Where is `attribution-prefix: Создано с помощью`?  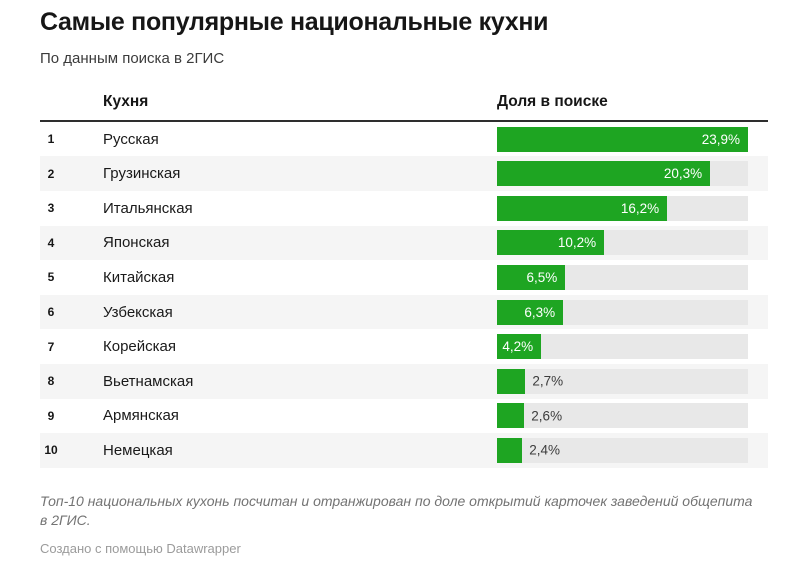
attribution-prefix: Создано с помощью is located at coordinates (103, 548).